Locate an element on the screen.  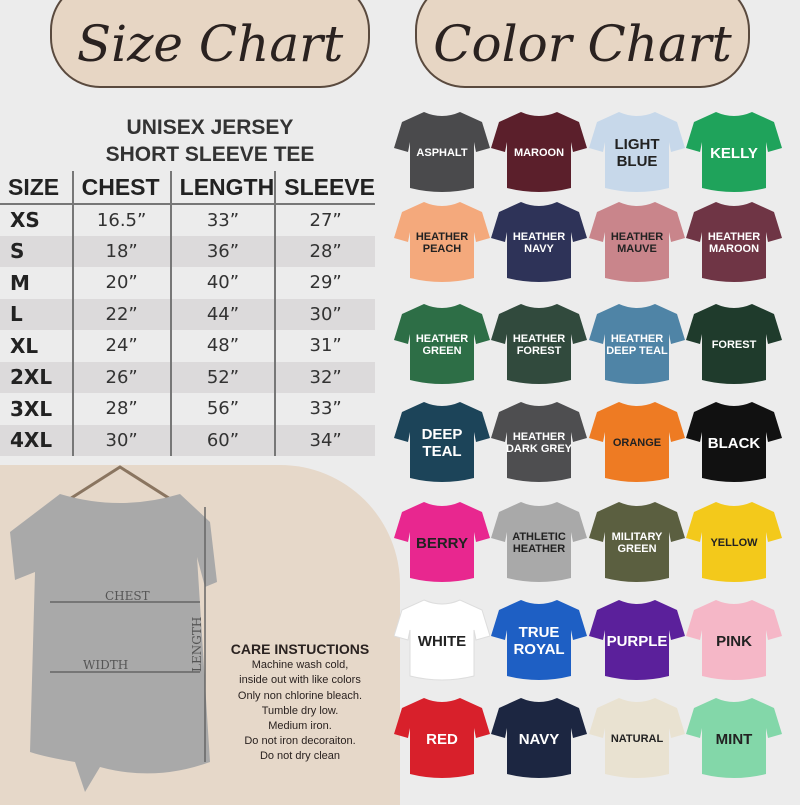
size-table-header: SIZE CHEST LENGTH SLEEVE is located at coordinates (187, 188).